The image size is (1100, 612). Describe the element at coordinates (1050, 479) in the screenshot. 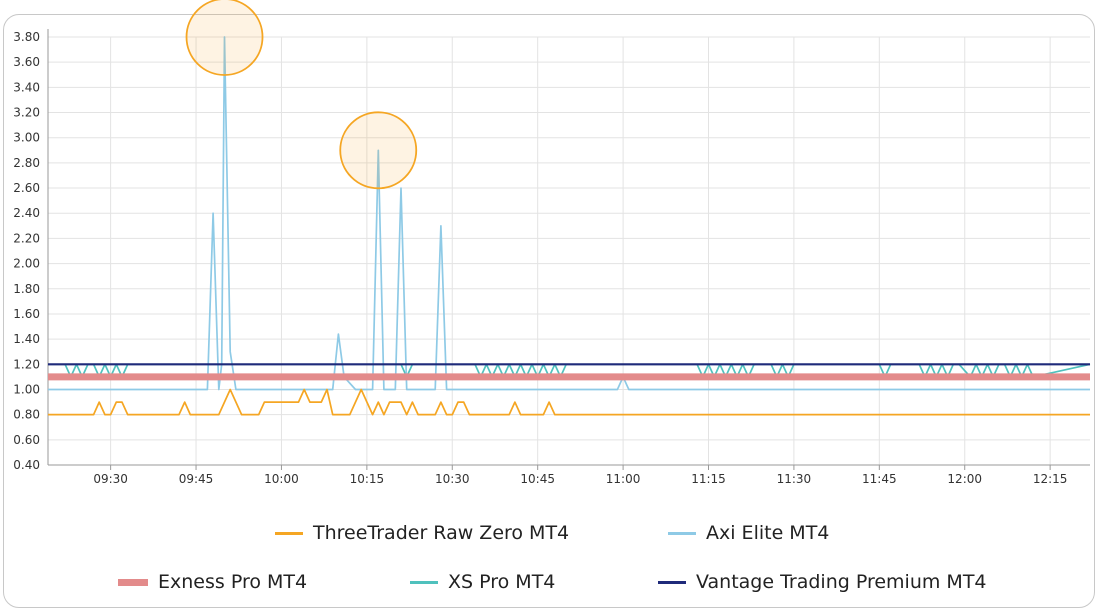

I see `x-tick-label: 12:15` at that location.